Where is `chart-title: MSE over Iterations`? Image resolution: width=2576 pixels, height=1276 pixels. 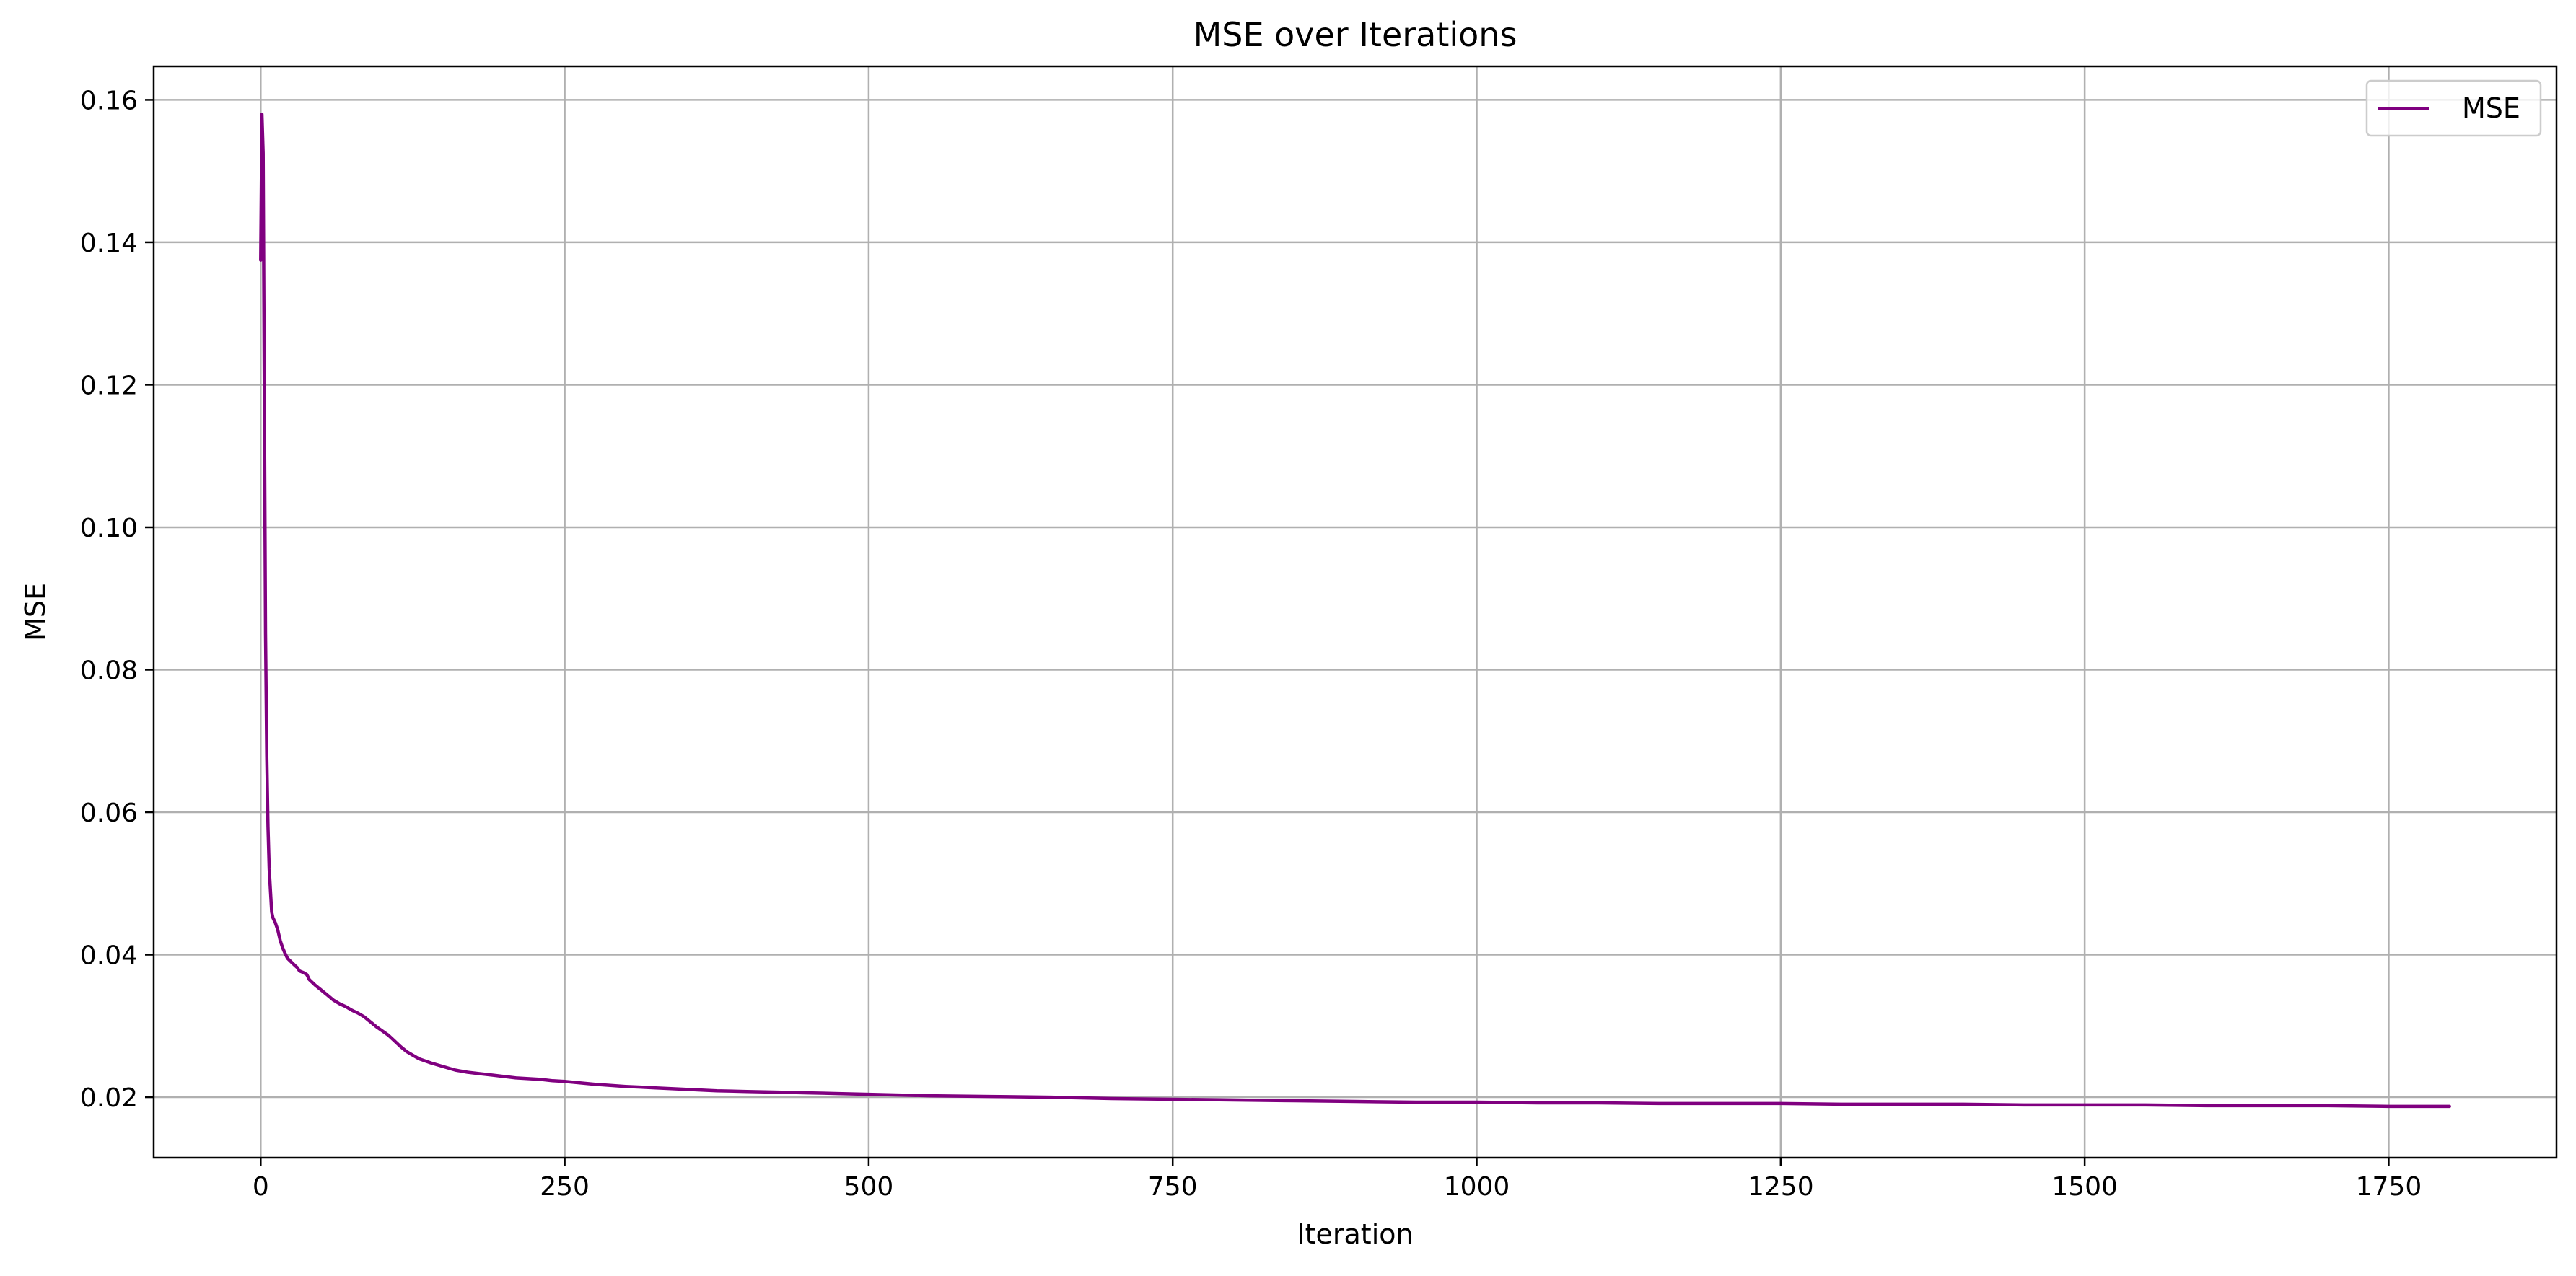 chart-title: MSE over Iterations is located at coordinates (1355, 35).